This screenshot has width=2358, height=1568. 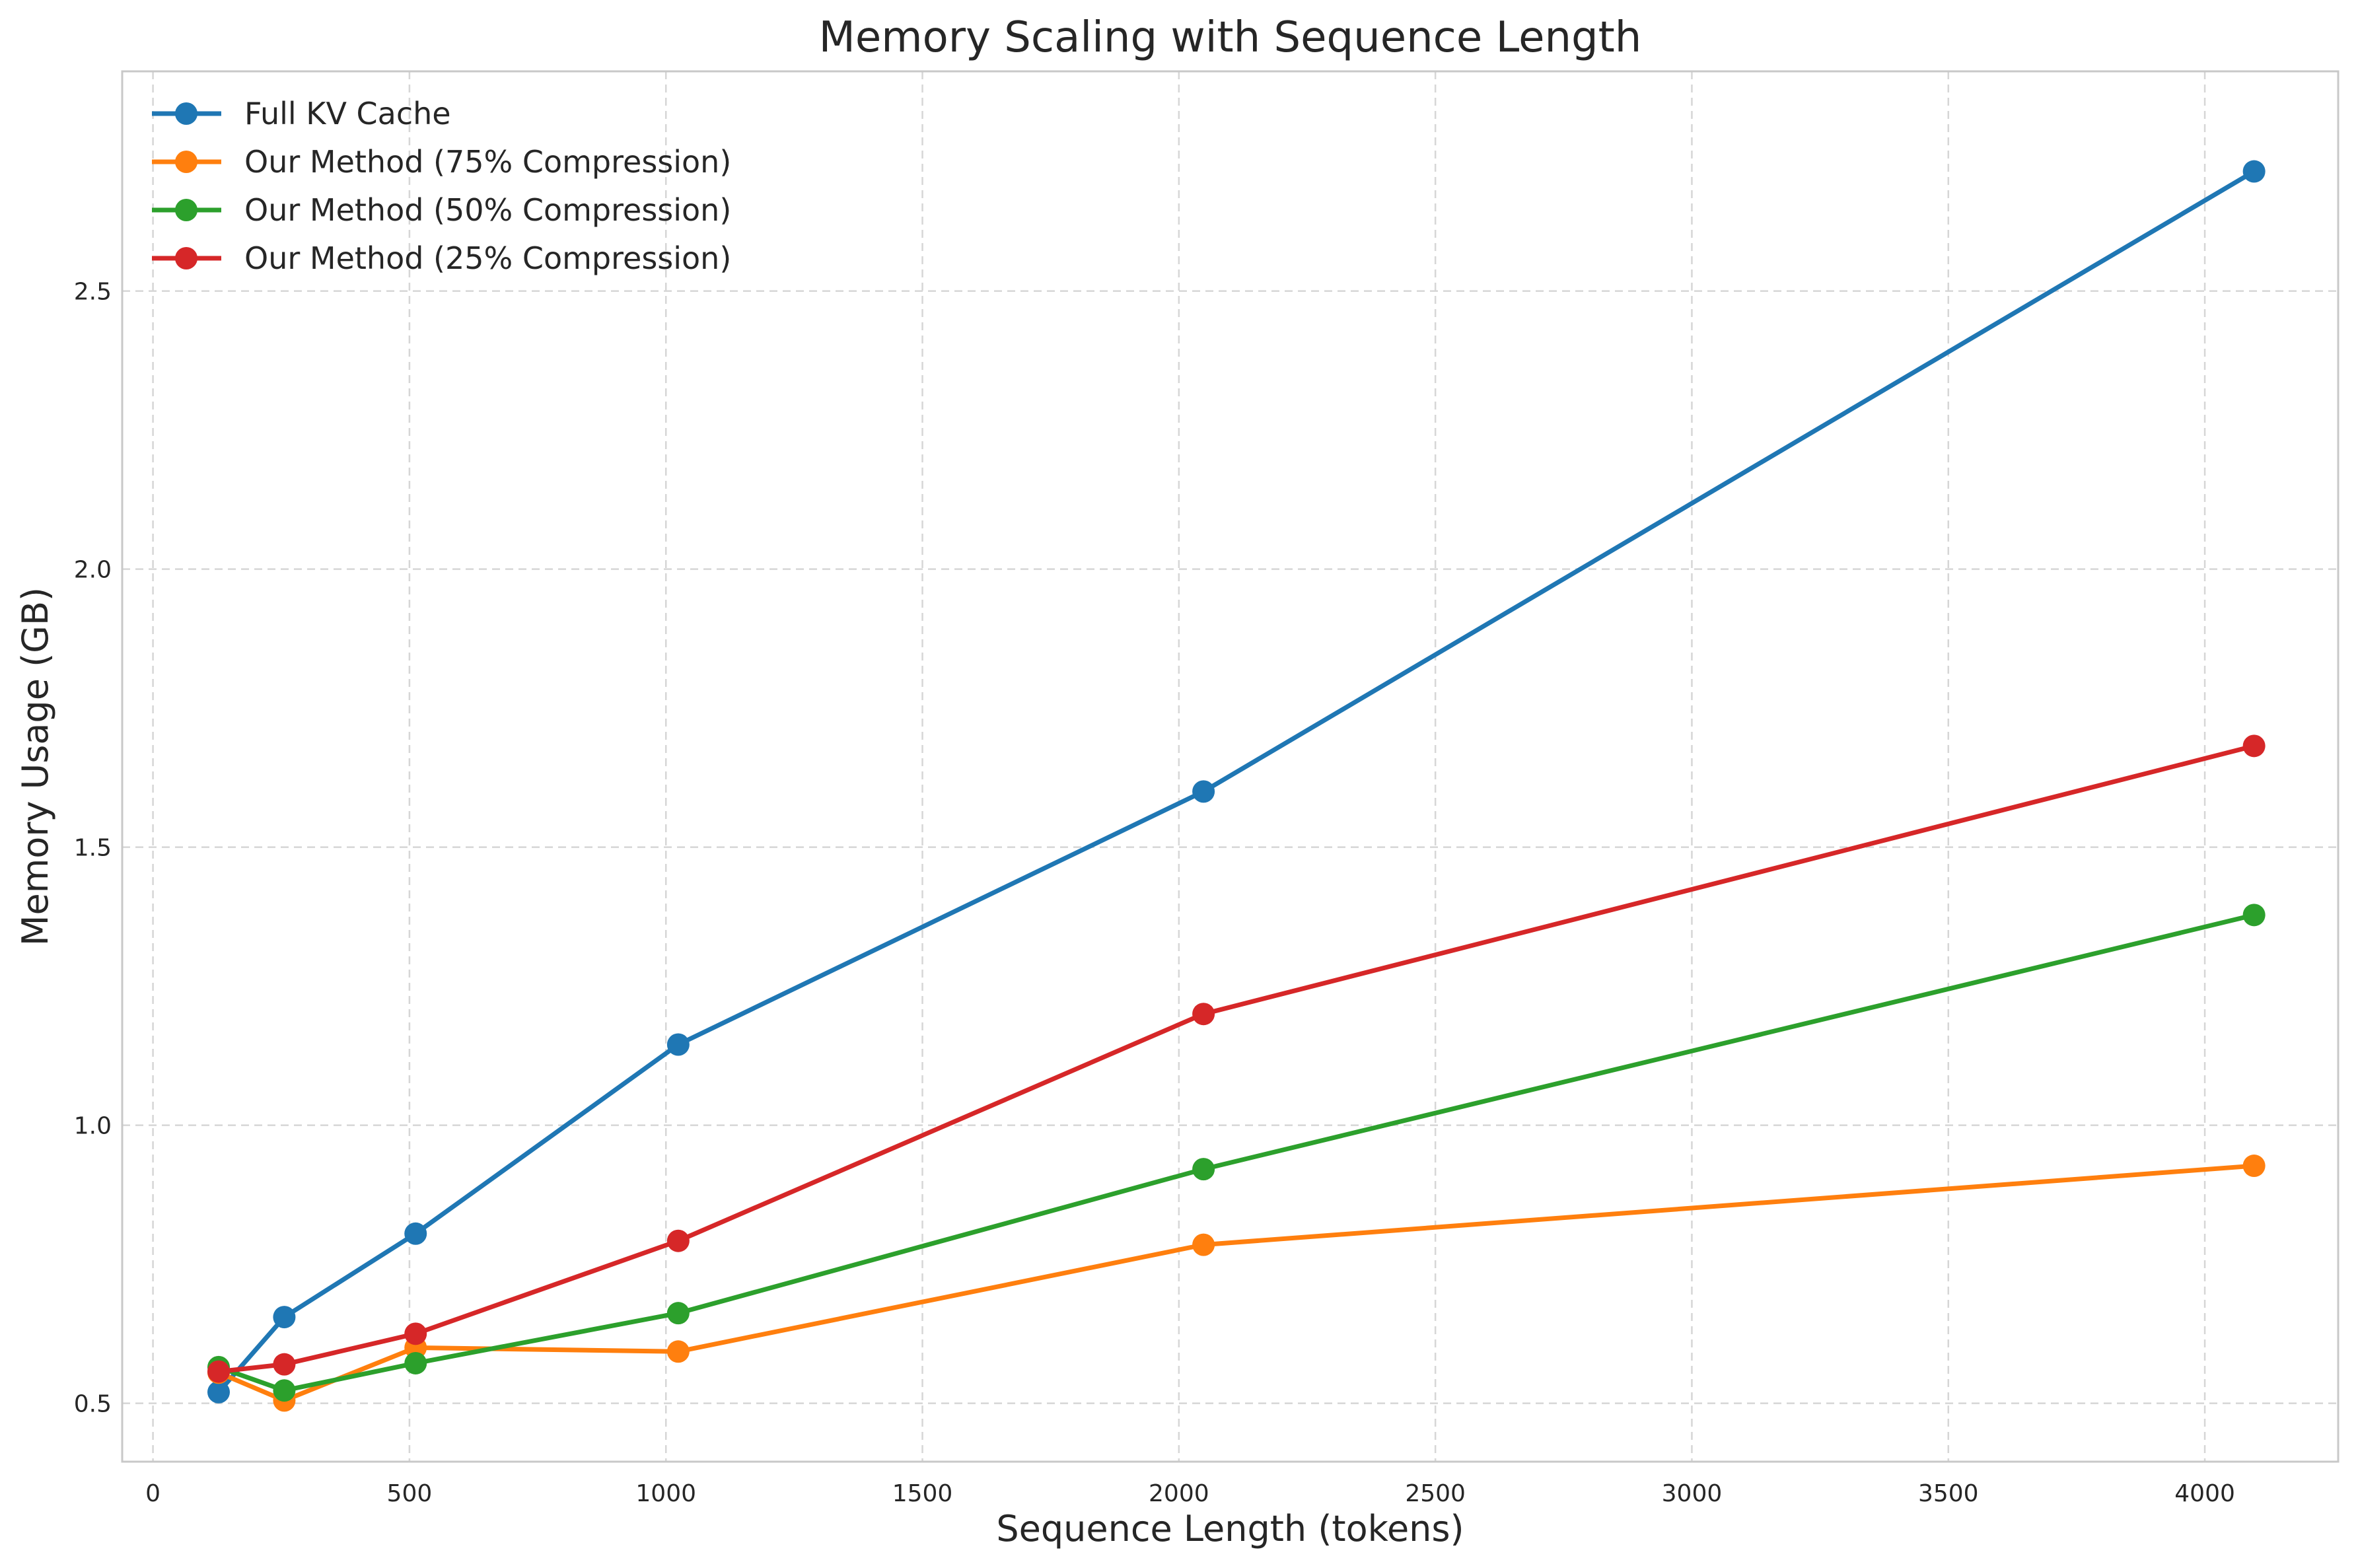 What do you see at coordinates (1230, 1529) in the screenshot?
I see `x-axis-title: Sequence Length (tokens)` at bounding box center [1230, 1529].